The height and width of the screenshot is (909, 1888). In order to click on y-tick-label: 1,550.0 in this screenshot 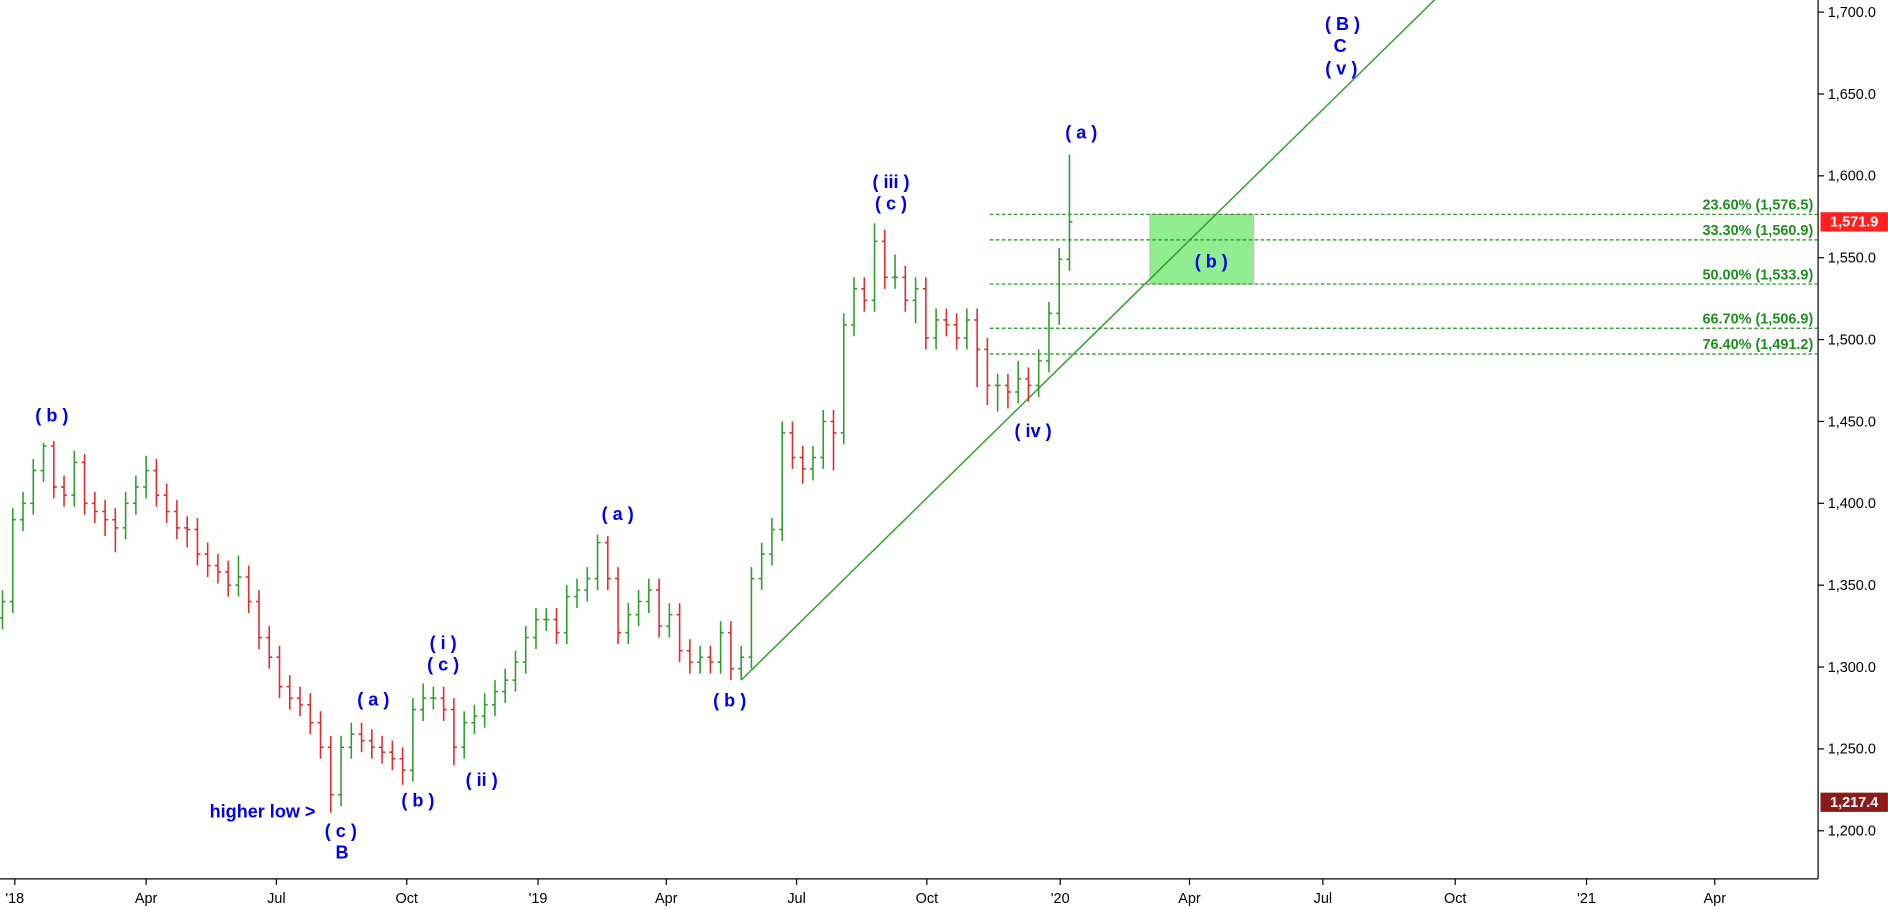, I will do `click(1852, 259)`.